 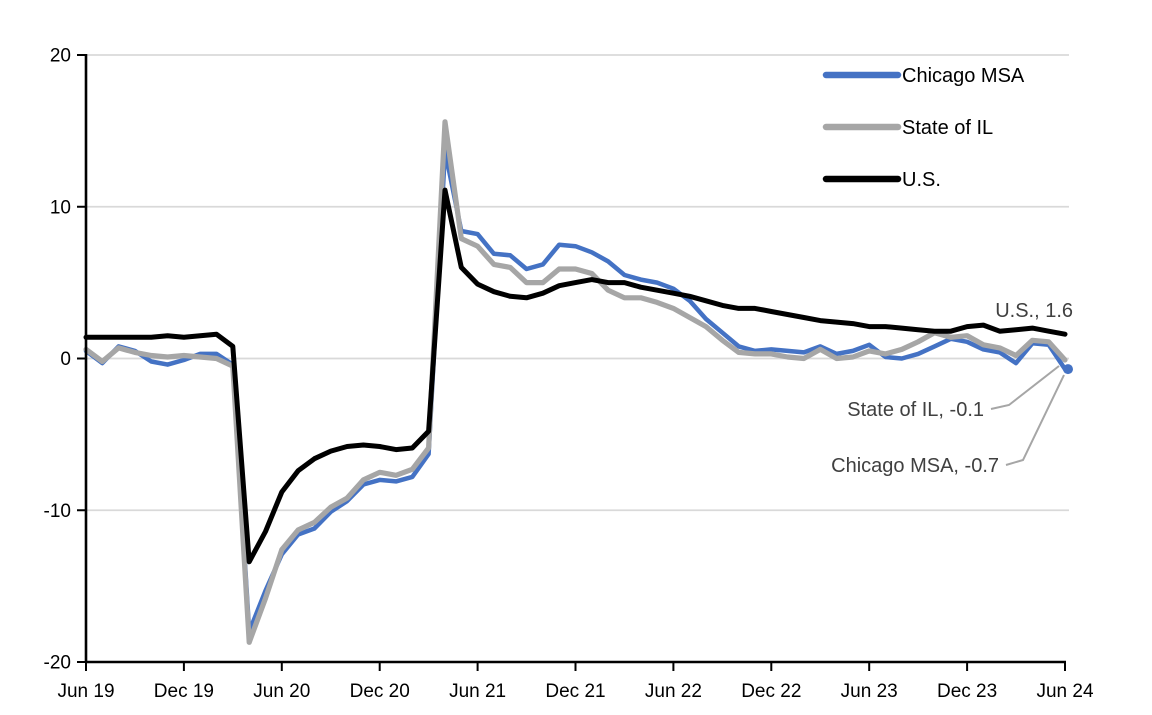 I want to click on legend-label: State of IL, so click(x=947, y=128).